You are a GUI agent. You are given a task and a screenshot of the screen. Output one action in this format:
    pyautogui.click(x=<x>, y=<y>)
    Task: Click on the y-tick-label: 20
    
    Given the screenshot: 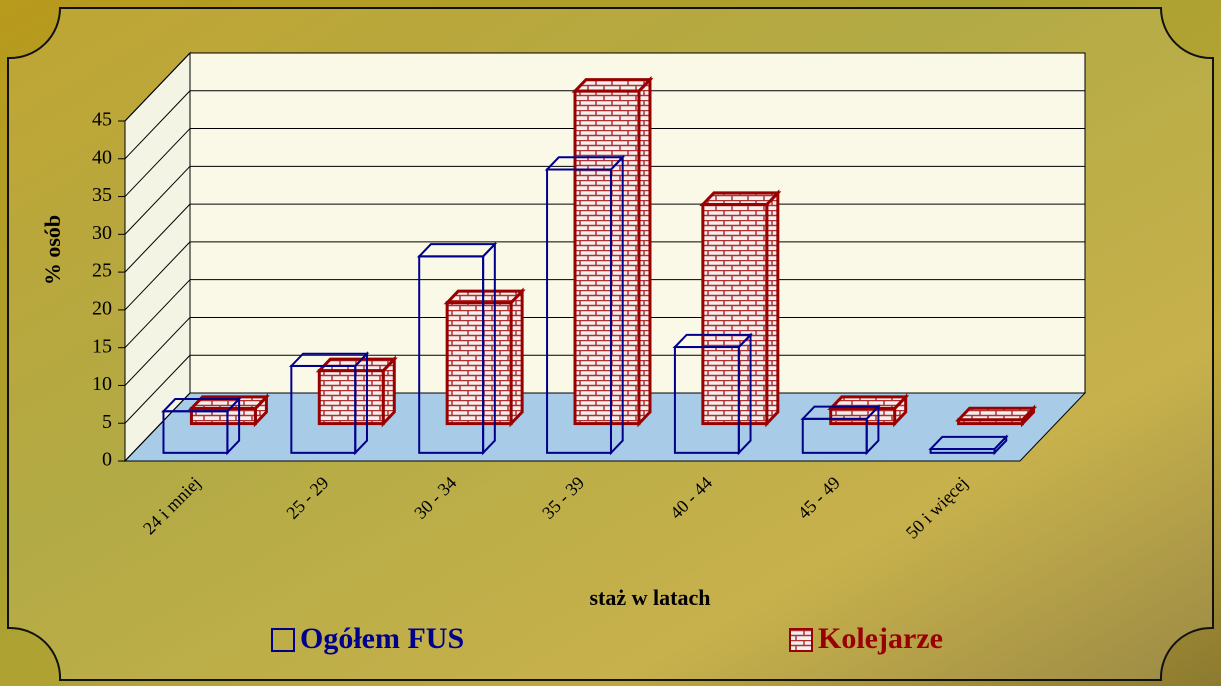 What is the action you would take?
    pyautogui.click(x=102, y=308)
    